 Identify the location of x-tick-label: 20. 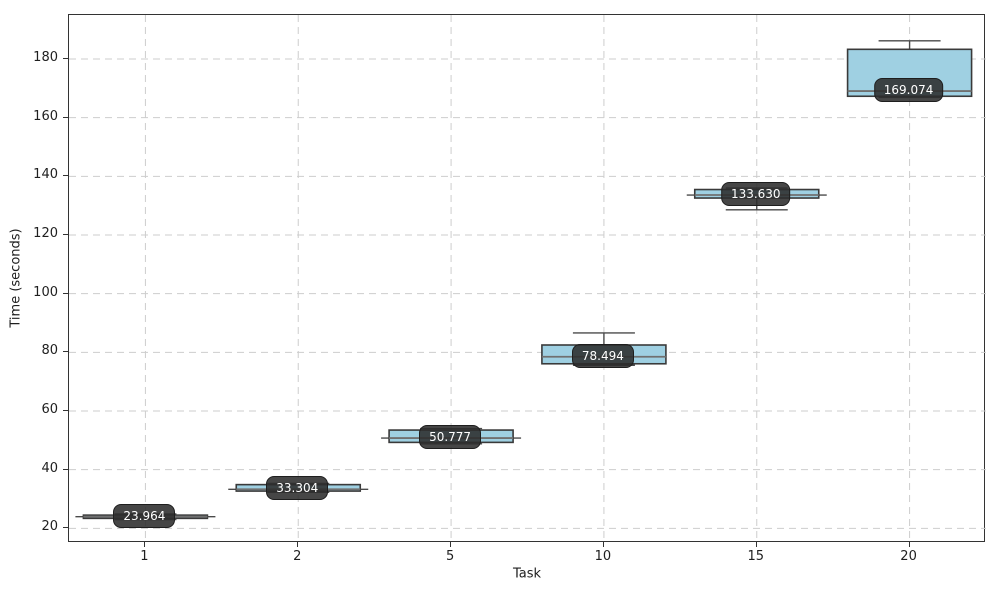
(908, 556).